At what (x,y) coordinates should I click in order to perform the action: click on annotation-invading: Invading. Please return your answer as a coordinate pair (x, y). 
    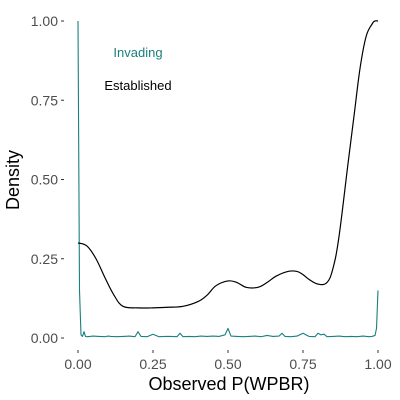
    Looking at the image, I should click on (137, 52).